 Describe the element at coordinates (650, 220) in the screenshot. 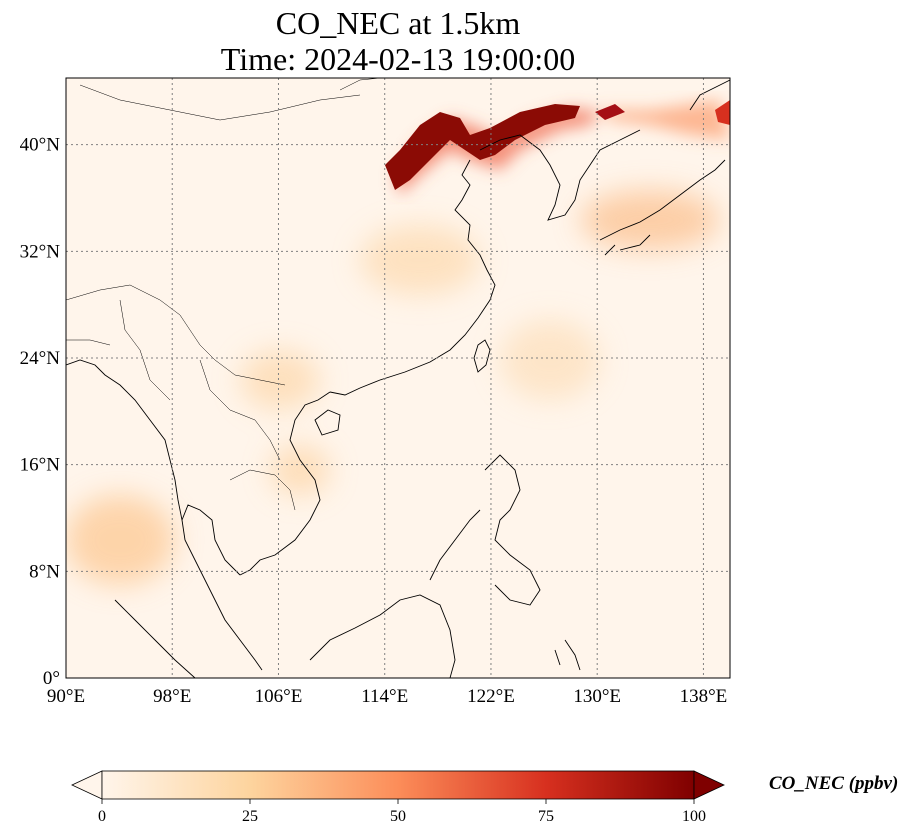

I see `haze-japan` at that location.